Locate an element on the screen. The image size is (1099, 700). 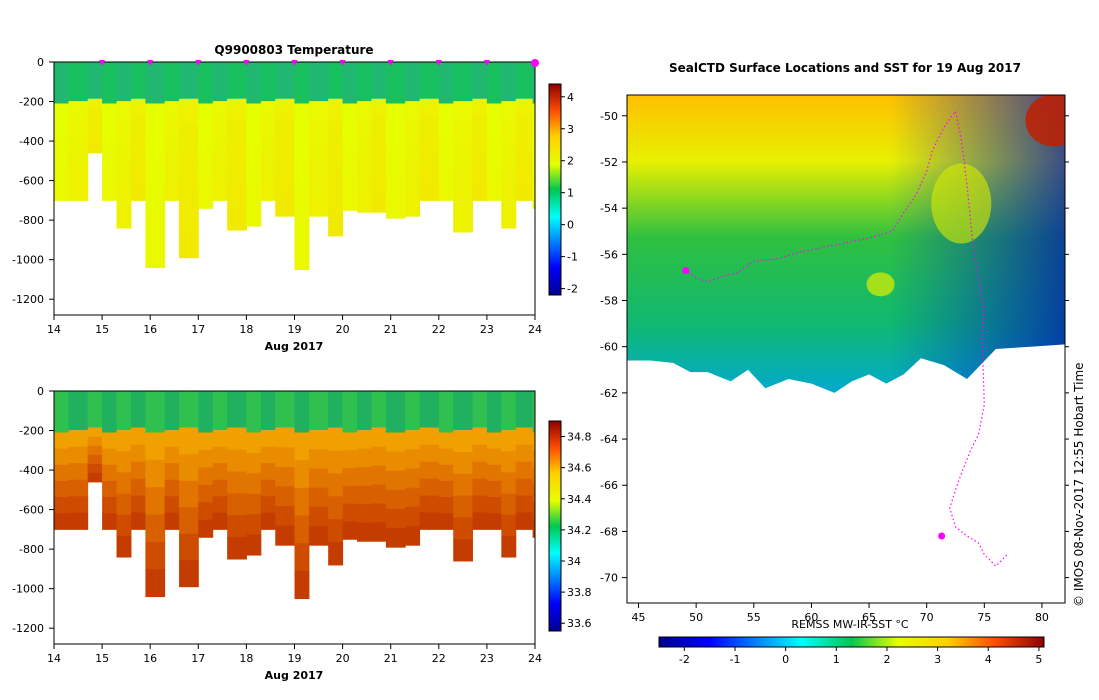
lat-tick-label: -54 is located at coordinates (609, 208).